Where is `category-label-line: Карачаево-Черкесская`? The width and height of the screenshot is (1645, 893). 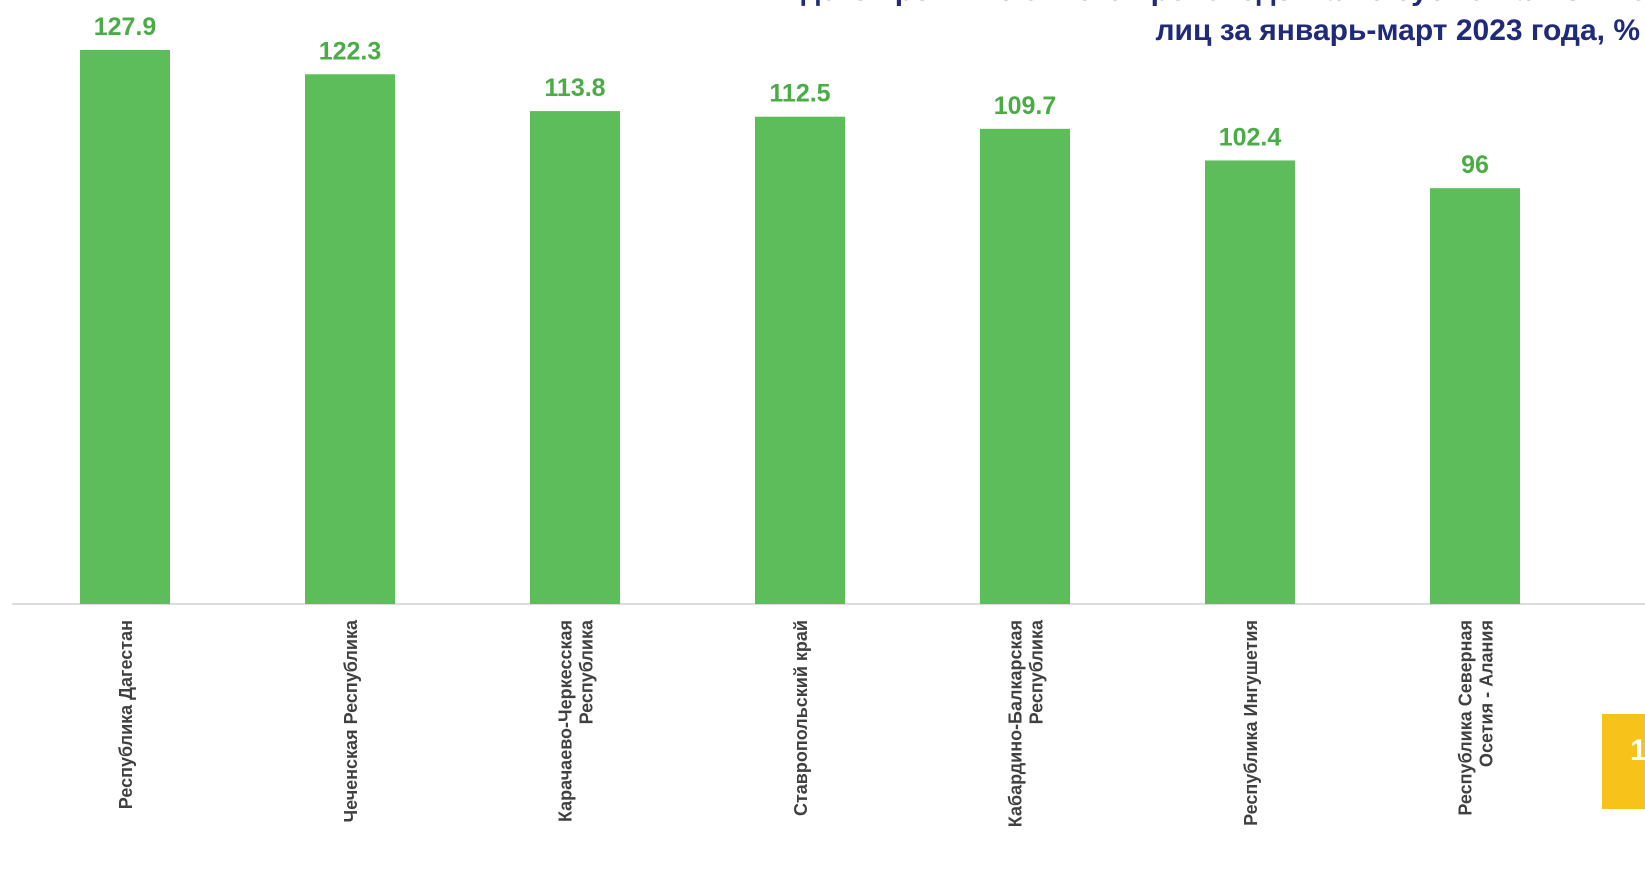 category-label-line: Карачаево-Черкесская is located at coordinates (566, 721).